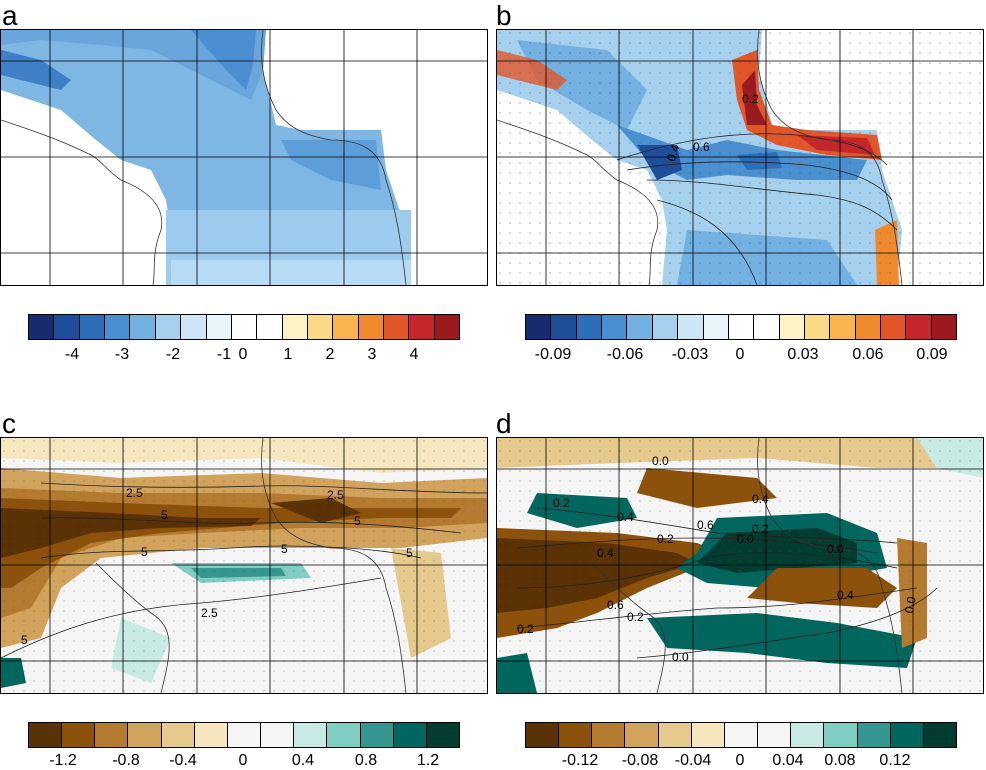 This screenshot has width=986, height=770. What do you see at coordinates (330, 354) in the screenshot?
I see `panel-a-tick: 2` at bounding box center [330, 354].